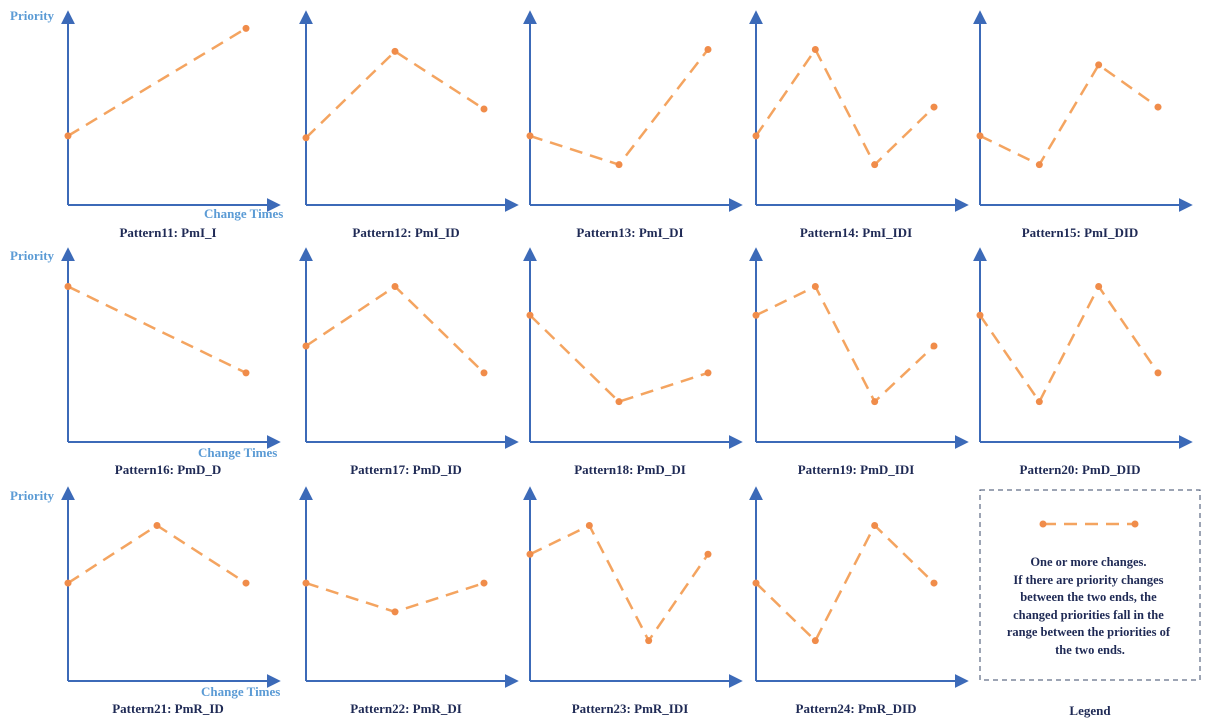 This screenshot has height=722, width=1208. What do you see at coordinates (405, 232) in the screenshot?
I see `pattern-caption: Pattern12: PmI_ID` at bounding box center [405, 232].